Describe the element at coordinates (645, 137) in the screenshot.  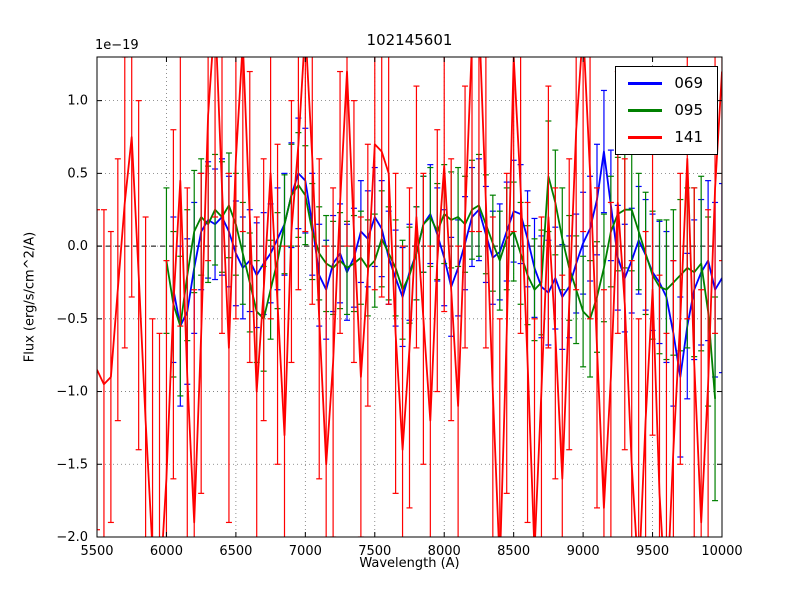
I see `legend-line-swatch-red` at that location.